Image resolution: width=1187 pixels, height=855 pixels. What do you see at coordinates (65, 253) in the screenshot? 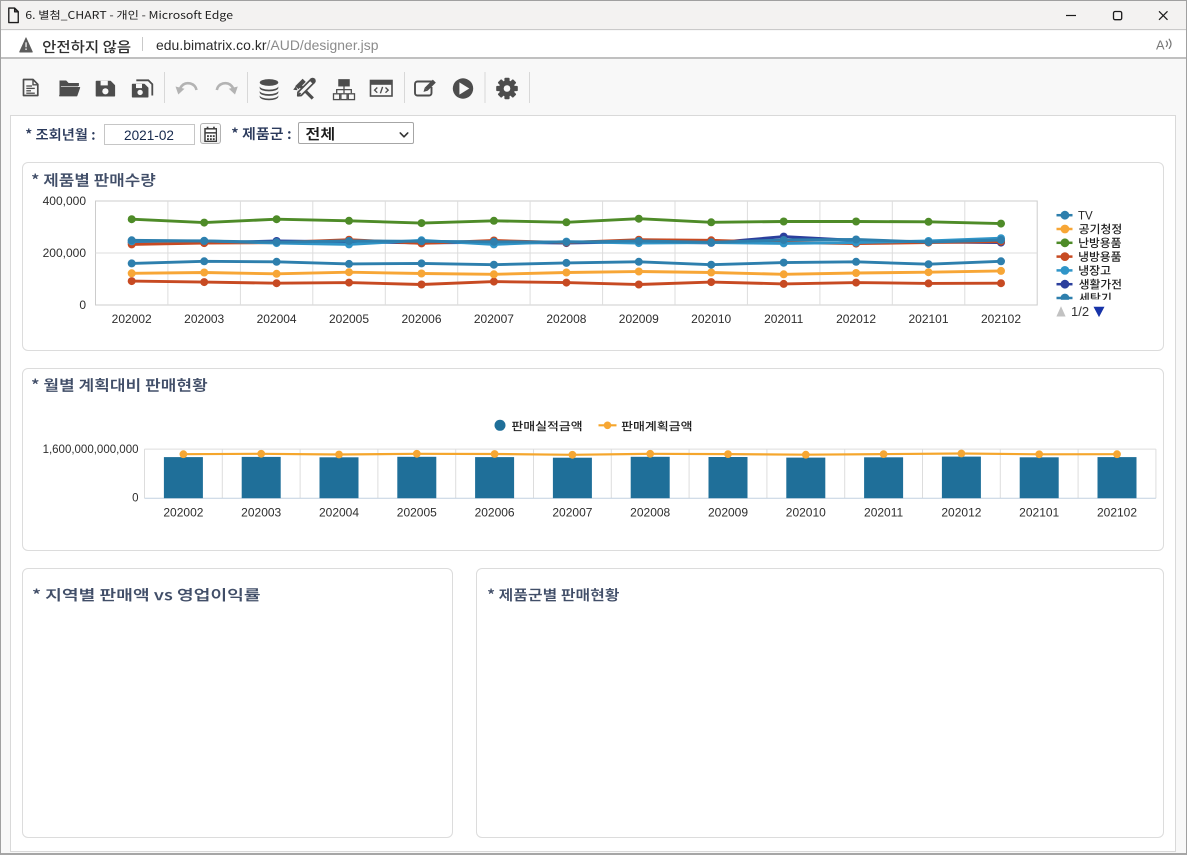
I see `svg-text: 200,000` at bounding box center [65, 253].